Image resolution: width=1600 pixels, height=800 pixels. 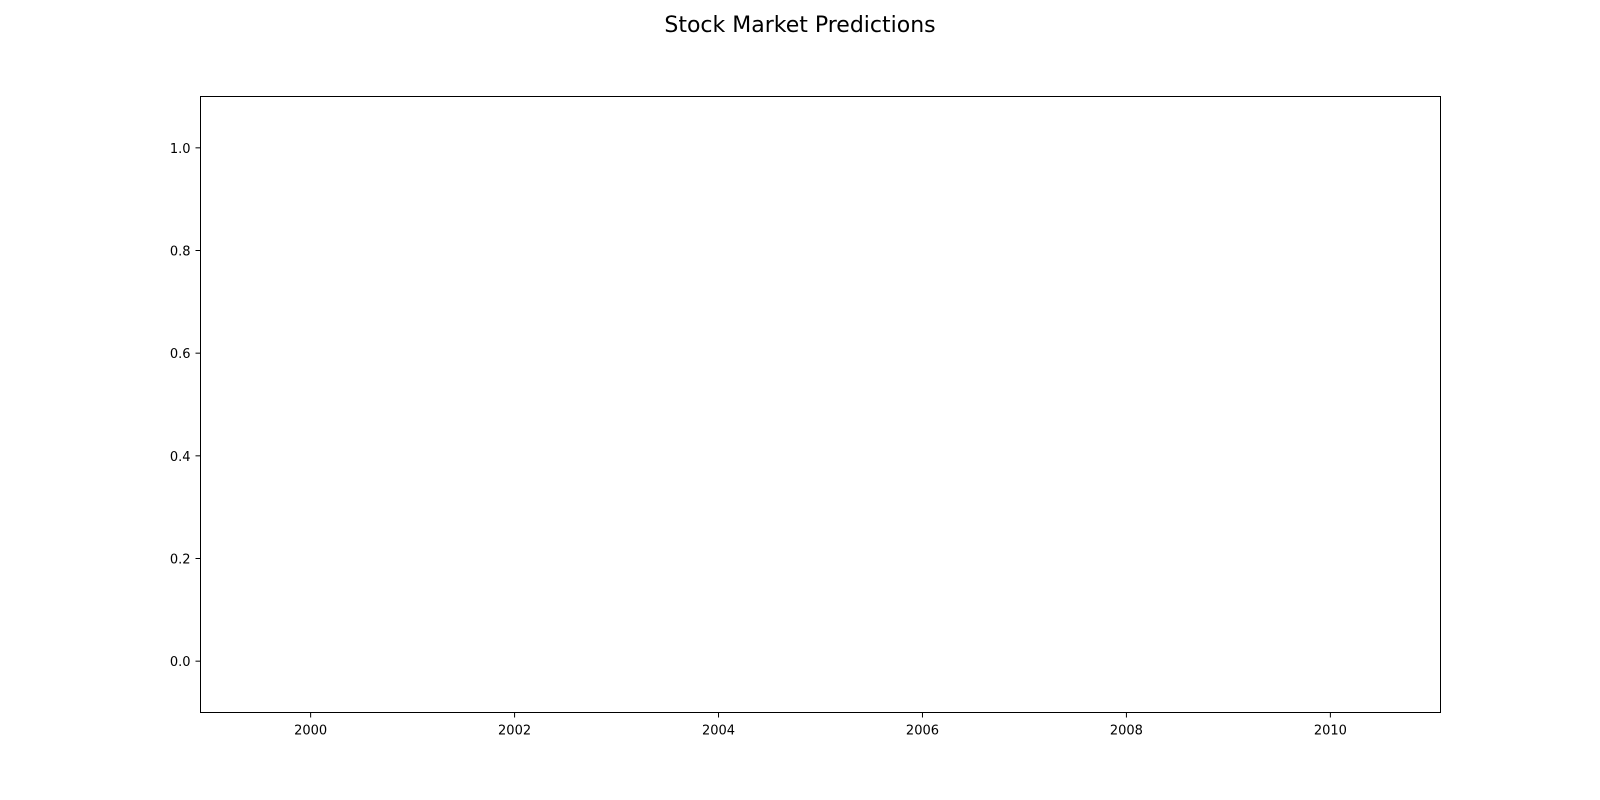 What do you see at coordinates (180, 149) in the screenshot?
I see `y-tick-label: 1.0` at bounding box center [180, 149].